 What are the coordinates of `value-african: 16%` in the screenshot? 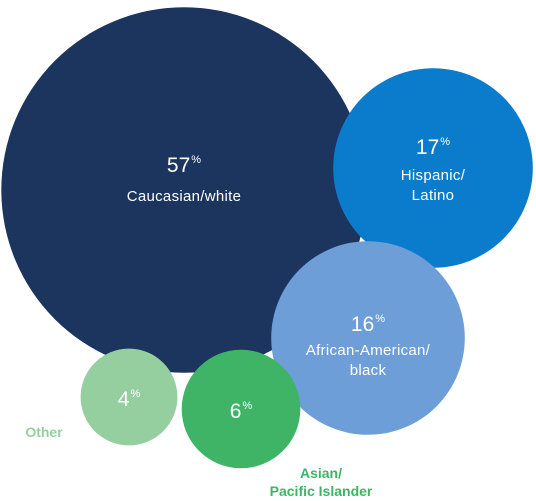 It's located at (368, 324).